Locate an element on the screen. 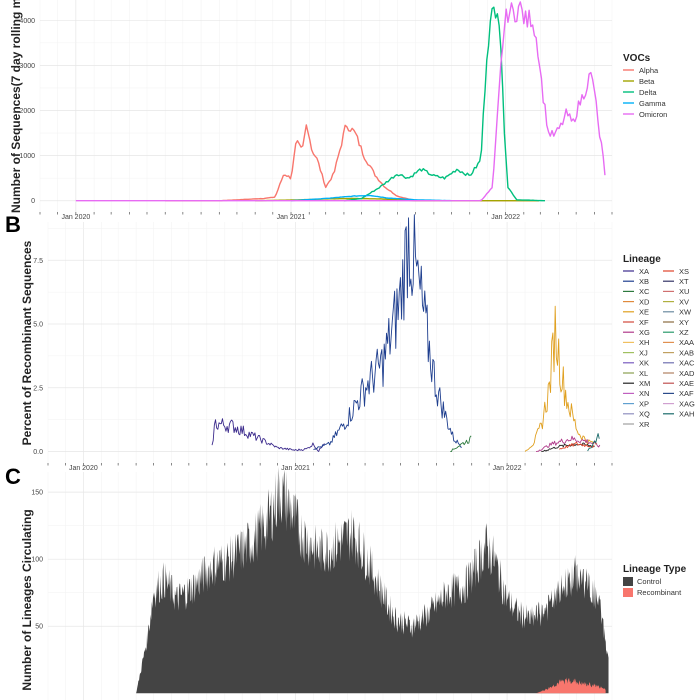  legend-label-xw: XW is located at coordinates (685, 312).